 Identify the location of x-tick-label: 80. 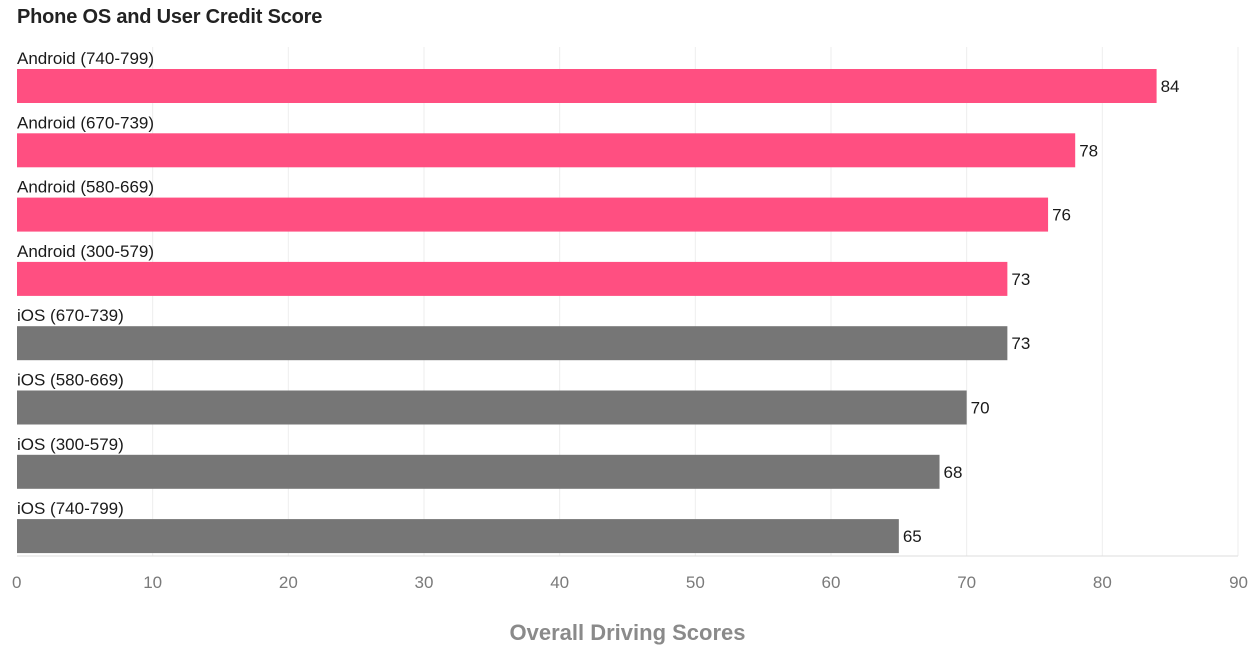
(1102, 582).